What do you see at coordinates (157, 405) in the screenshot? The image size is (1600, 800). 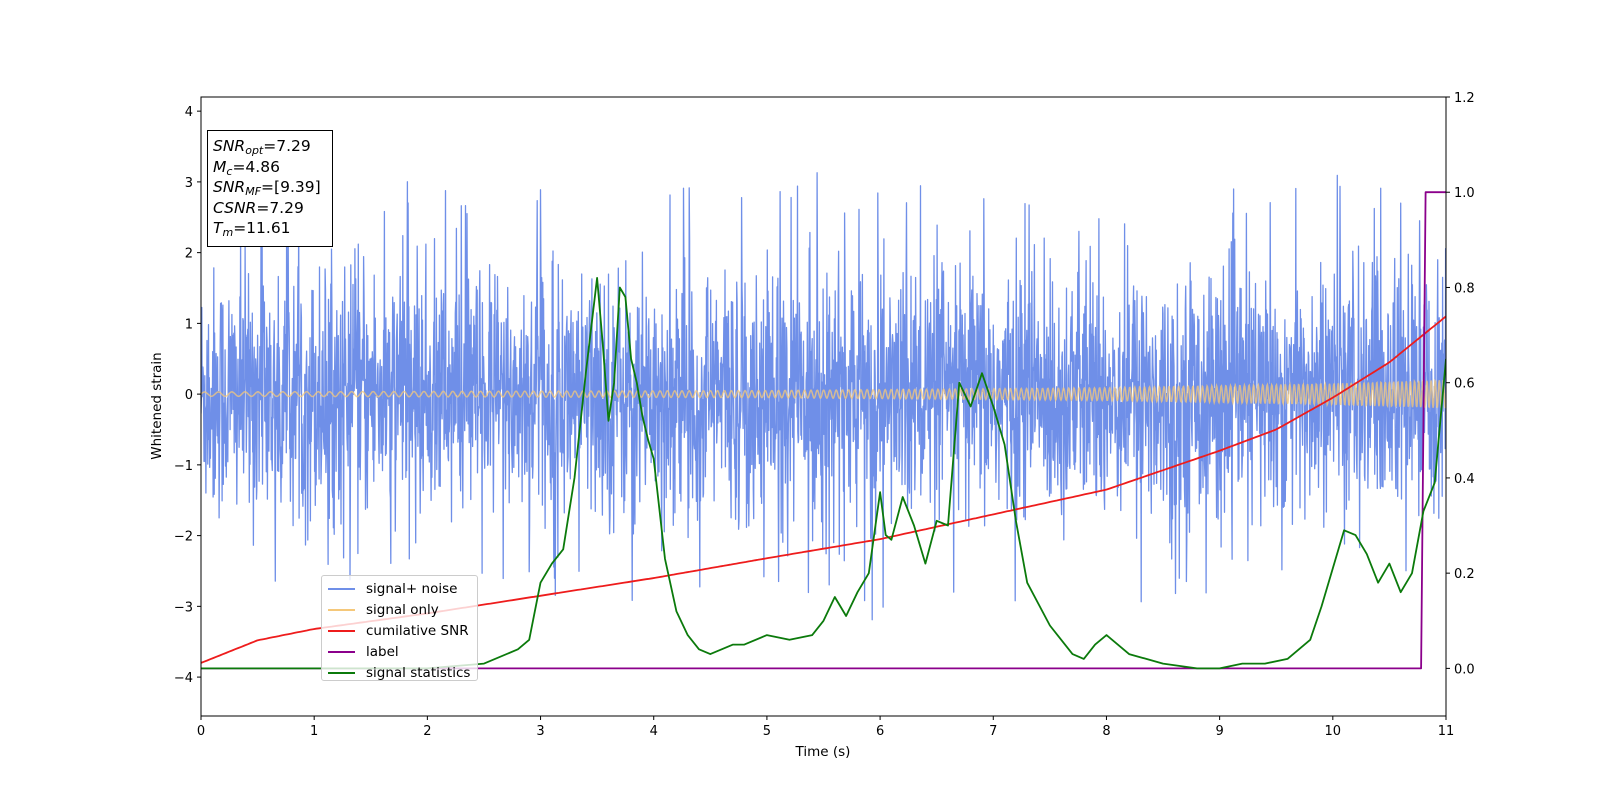 I see `y-axis-label: Whitened strain` at bounding box center [157, 405].